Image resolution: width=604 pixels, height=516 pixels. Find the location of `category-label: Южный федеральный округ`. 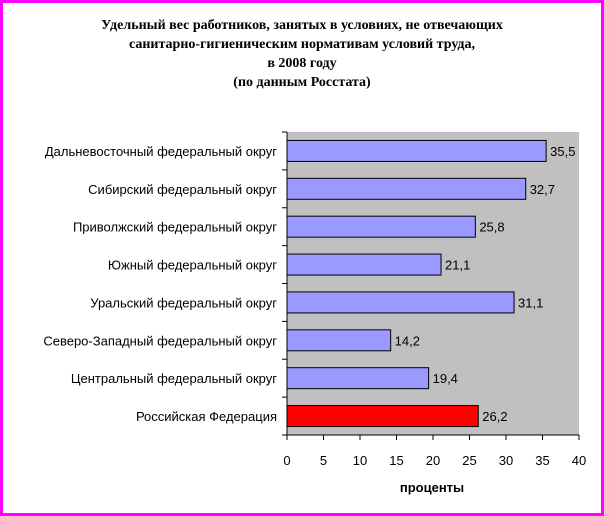

category-label: Южный федеральный округ is located at coordinates (192, 265).